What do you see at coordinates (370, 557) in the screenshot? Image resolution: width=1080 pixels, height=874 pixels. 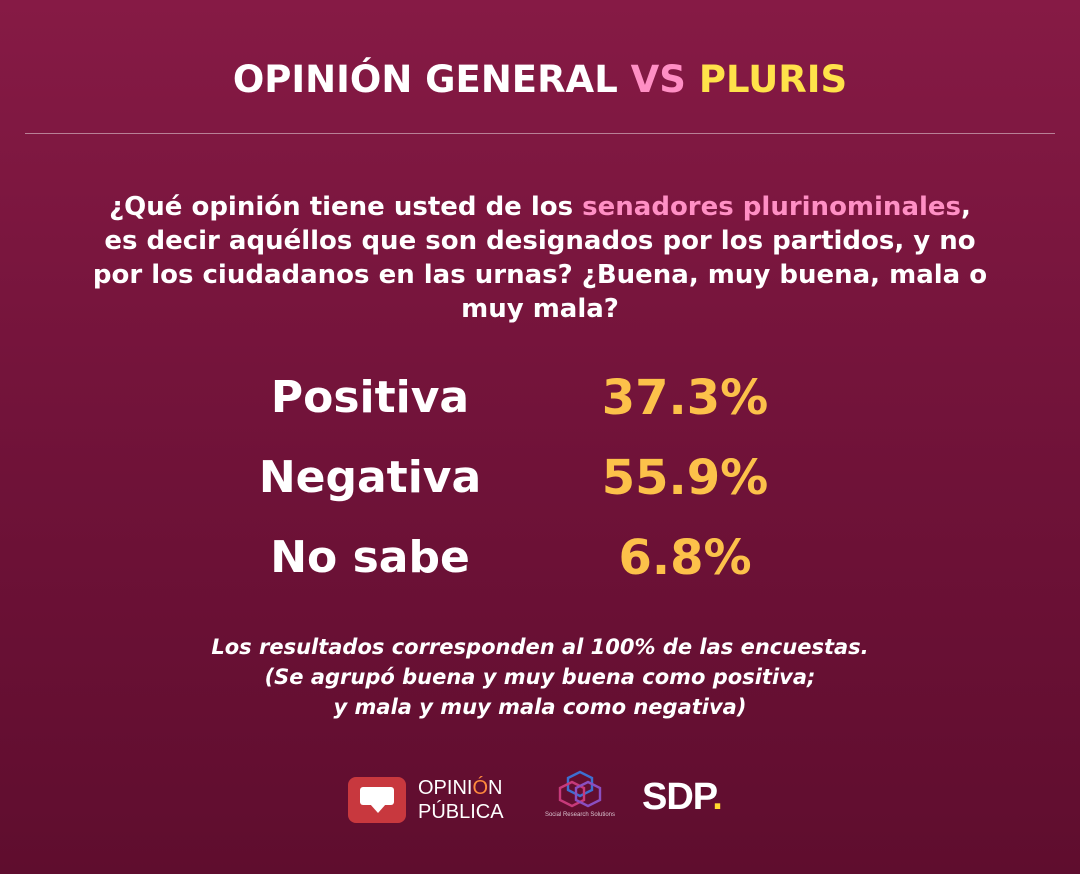 I see `result-label: No sabe` at bounding box center [370, 557].